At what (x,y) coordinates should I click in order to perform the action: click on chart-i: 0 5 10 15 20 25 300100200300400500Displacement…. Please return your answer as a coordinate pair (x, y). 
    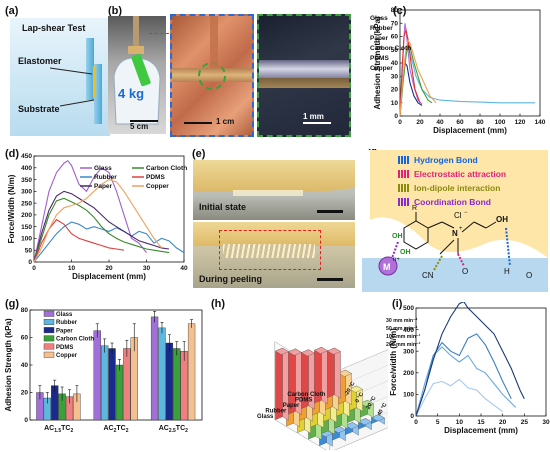
    Looking at the image, I should click on (468, 368).